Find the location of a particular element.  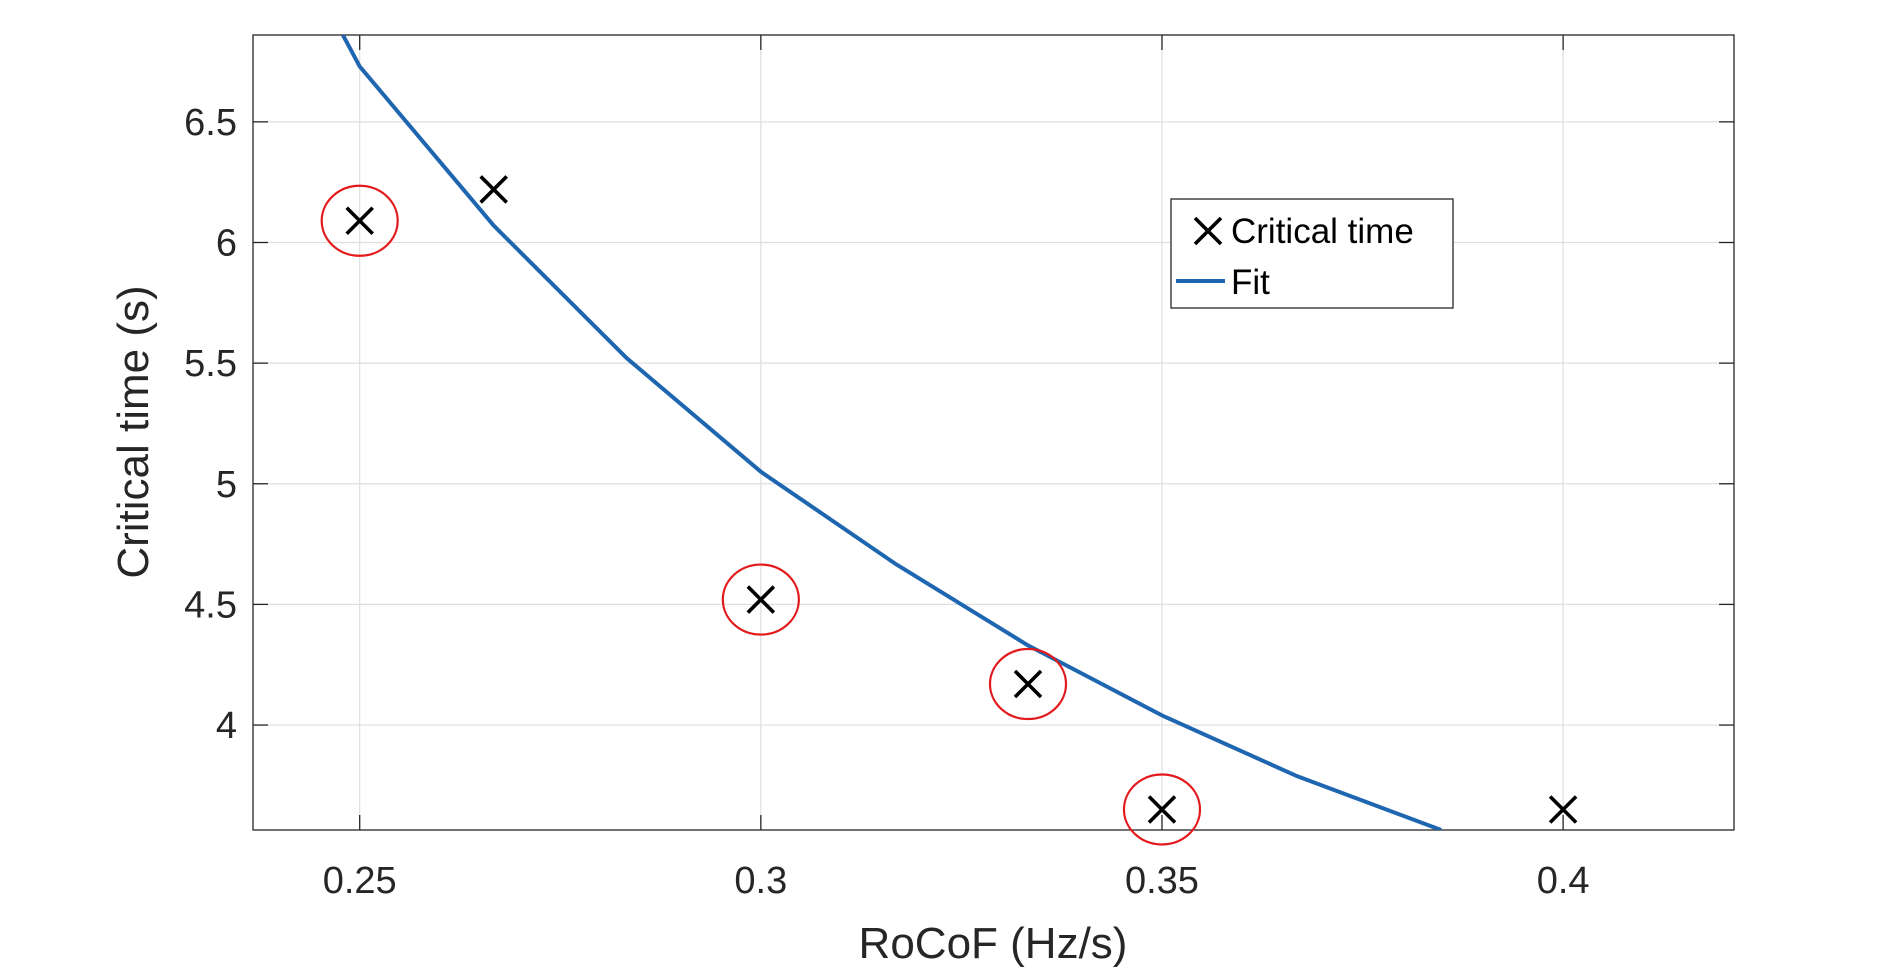

x-tick-label: 0.25 is located at coordinates (360, 881).